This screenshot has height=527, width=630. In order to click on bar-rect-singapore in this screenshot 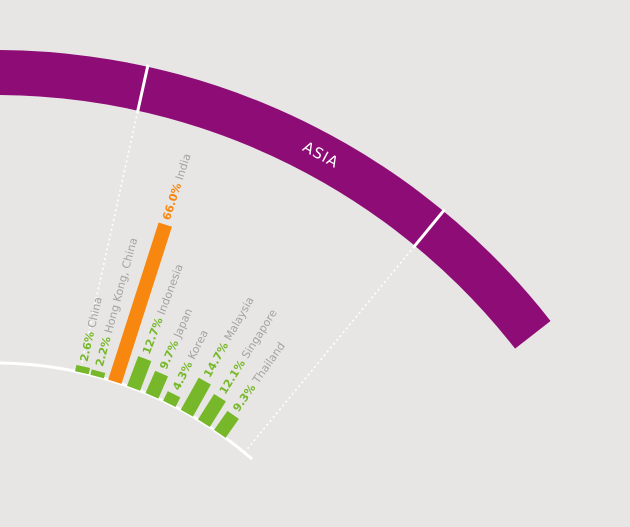, I will do `click(211, 410)`.